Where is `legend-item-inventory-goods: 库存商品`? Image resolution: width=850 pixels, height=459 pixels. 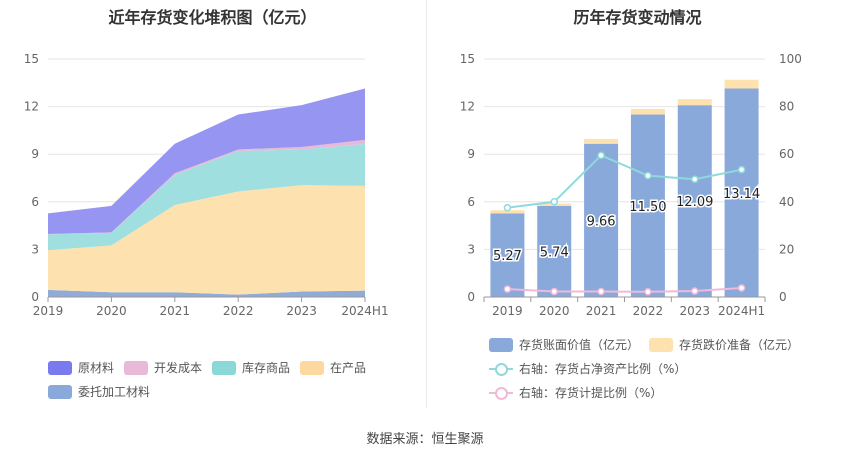 legend-item-inventory-goods: 库存商品 is located at coordinates (251, 367).